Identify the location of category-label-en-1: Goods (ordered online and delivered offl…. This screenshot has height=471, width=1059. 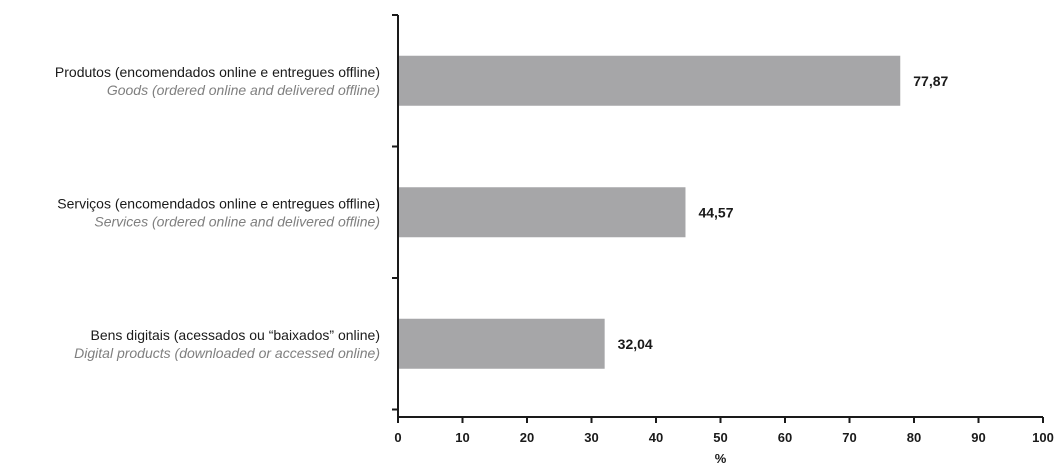
(243, 90).